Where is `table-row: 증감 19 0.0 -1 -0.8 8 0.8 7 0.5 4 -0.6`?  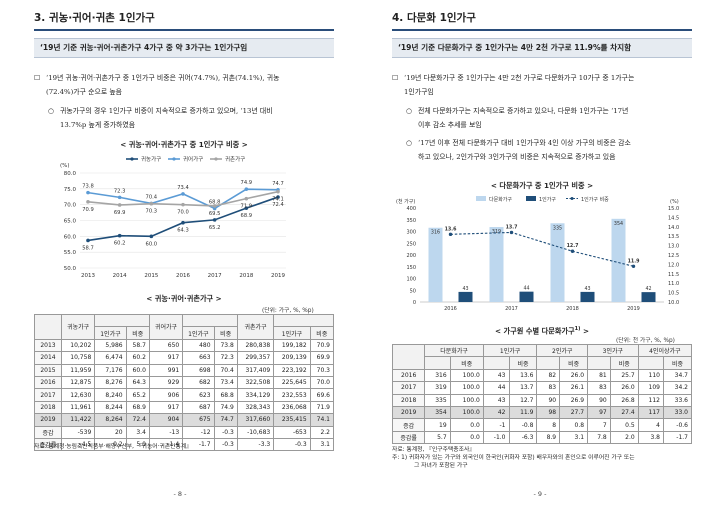 table-row: 증감 19 0.0 -1 -0.8 8 0.8 7 0.5 4 -0.6 is located at coordinates (542, 425).